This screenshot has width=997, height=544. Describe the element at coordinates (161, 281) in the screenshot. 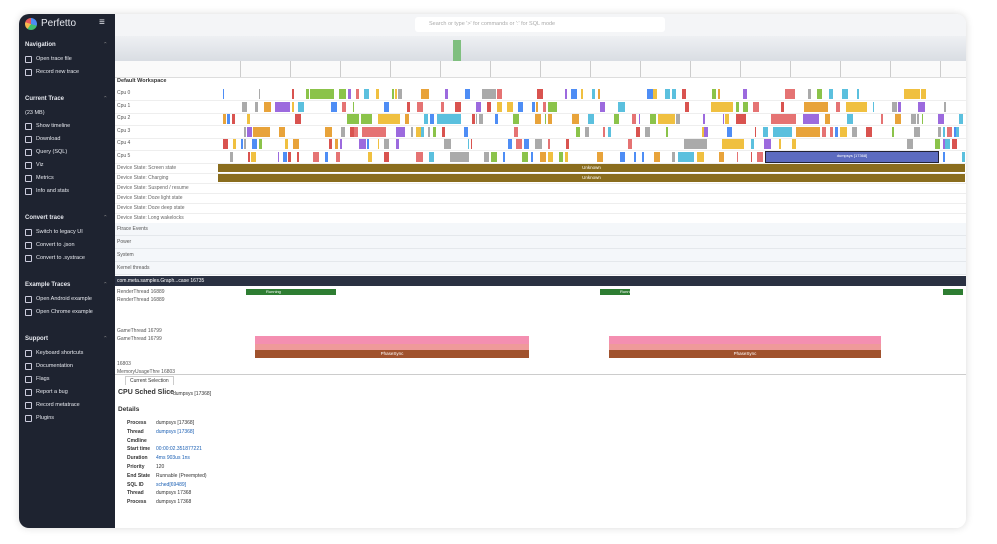

I see `process-label: com.meta.samples.Graph...case 16735` at that location.